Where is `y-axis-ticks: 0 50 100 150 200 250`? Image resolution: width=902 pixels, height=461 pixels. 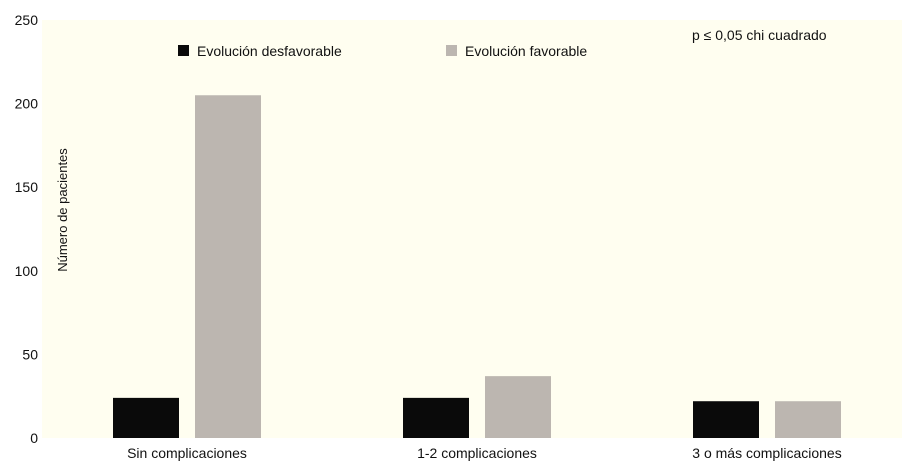
y-axis-ticks: 0 50 100 150 200 250 is located at coordinates (27, 229).